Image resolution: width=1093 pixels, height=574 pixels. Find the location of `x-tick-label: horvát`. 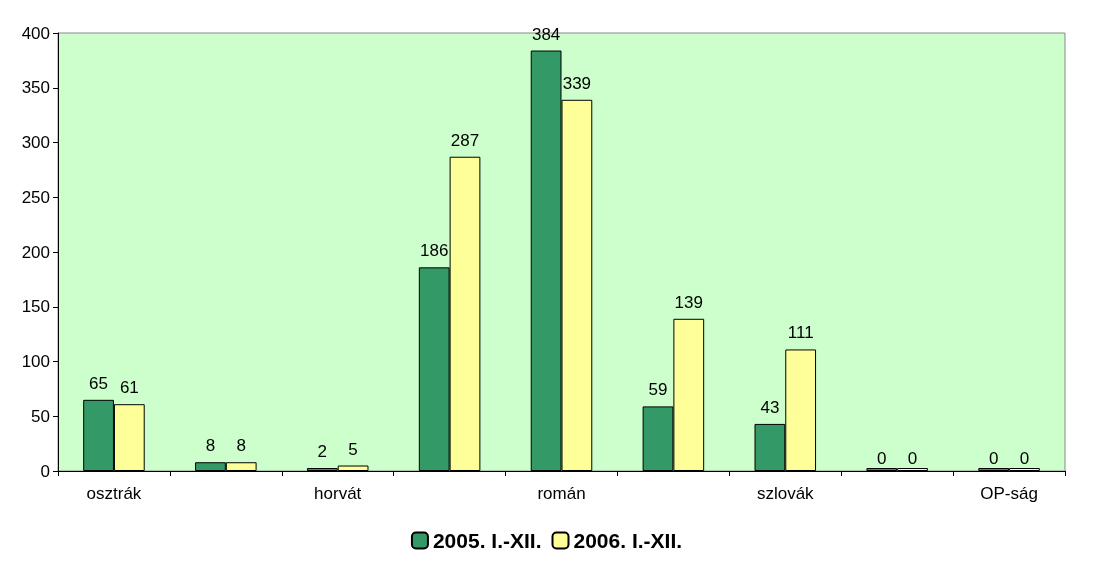

x-tick-label: horvát is located at coordinates (338, 493).